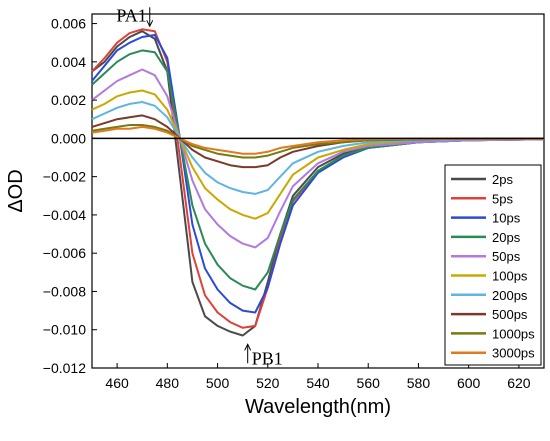  What do you see at coordinates (469, 383) in the screenshot?
I see `x-tick-label: 600` at bounding box center [469, 383].